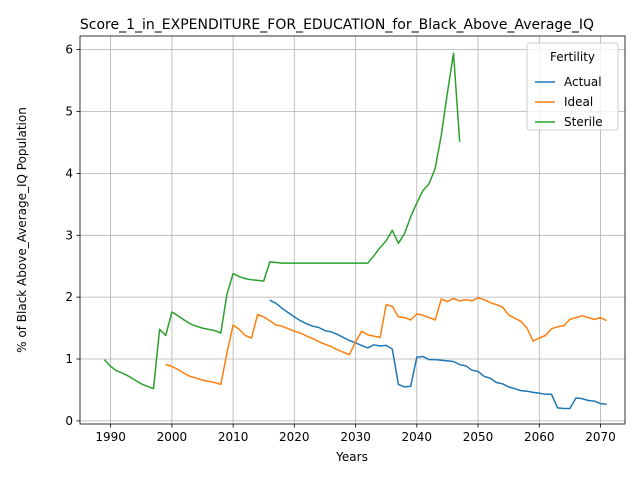  What do you see at coordinates (600, 437) in the screenshot?
I see `x-tick-label: 2070` at bounding box center [600, 437].